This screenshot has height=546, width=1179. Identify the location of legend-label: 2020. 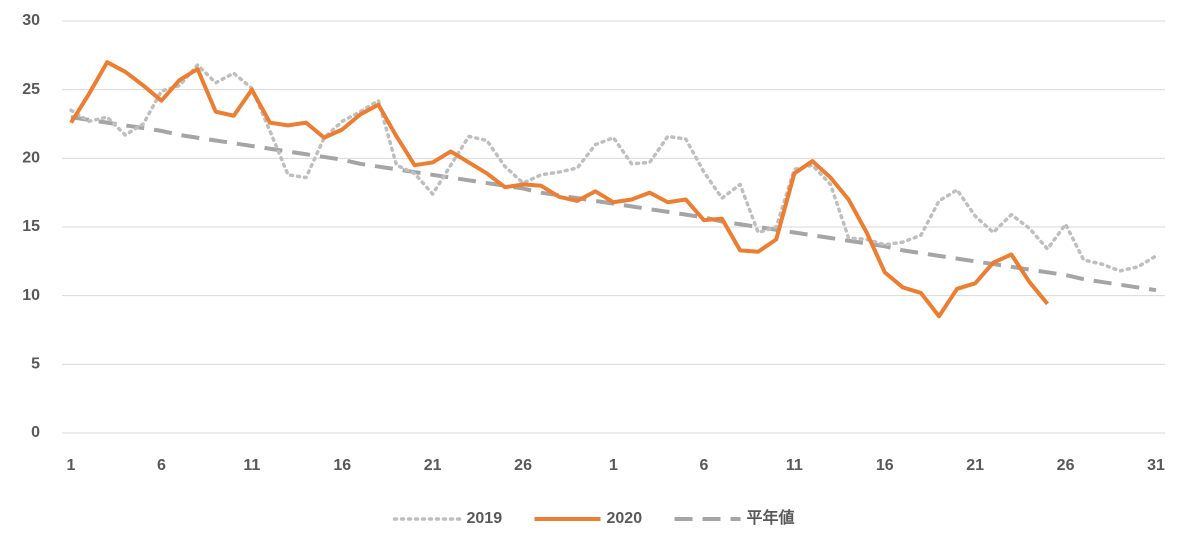
(625, 518).